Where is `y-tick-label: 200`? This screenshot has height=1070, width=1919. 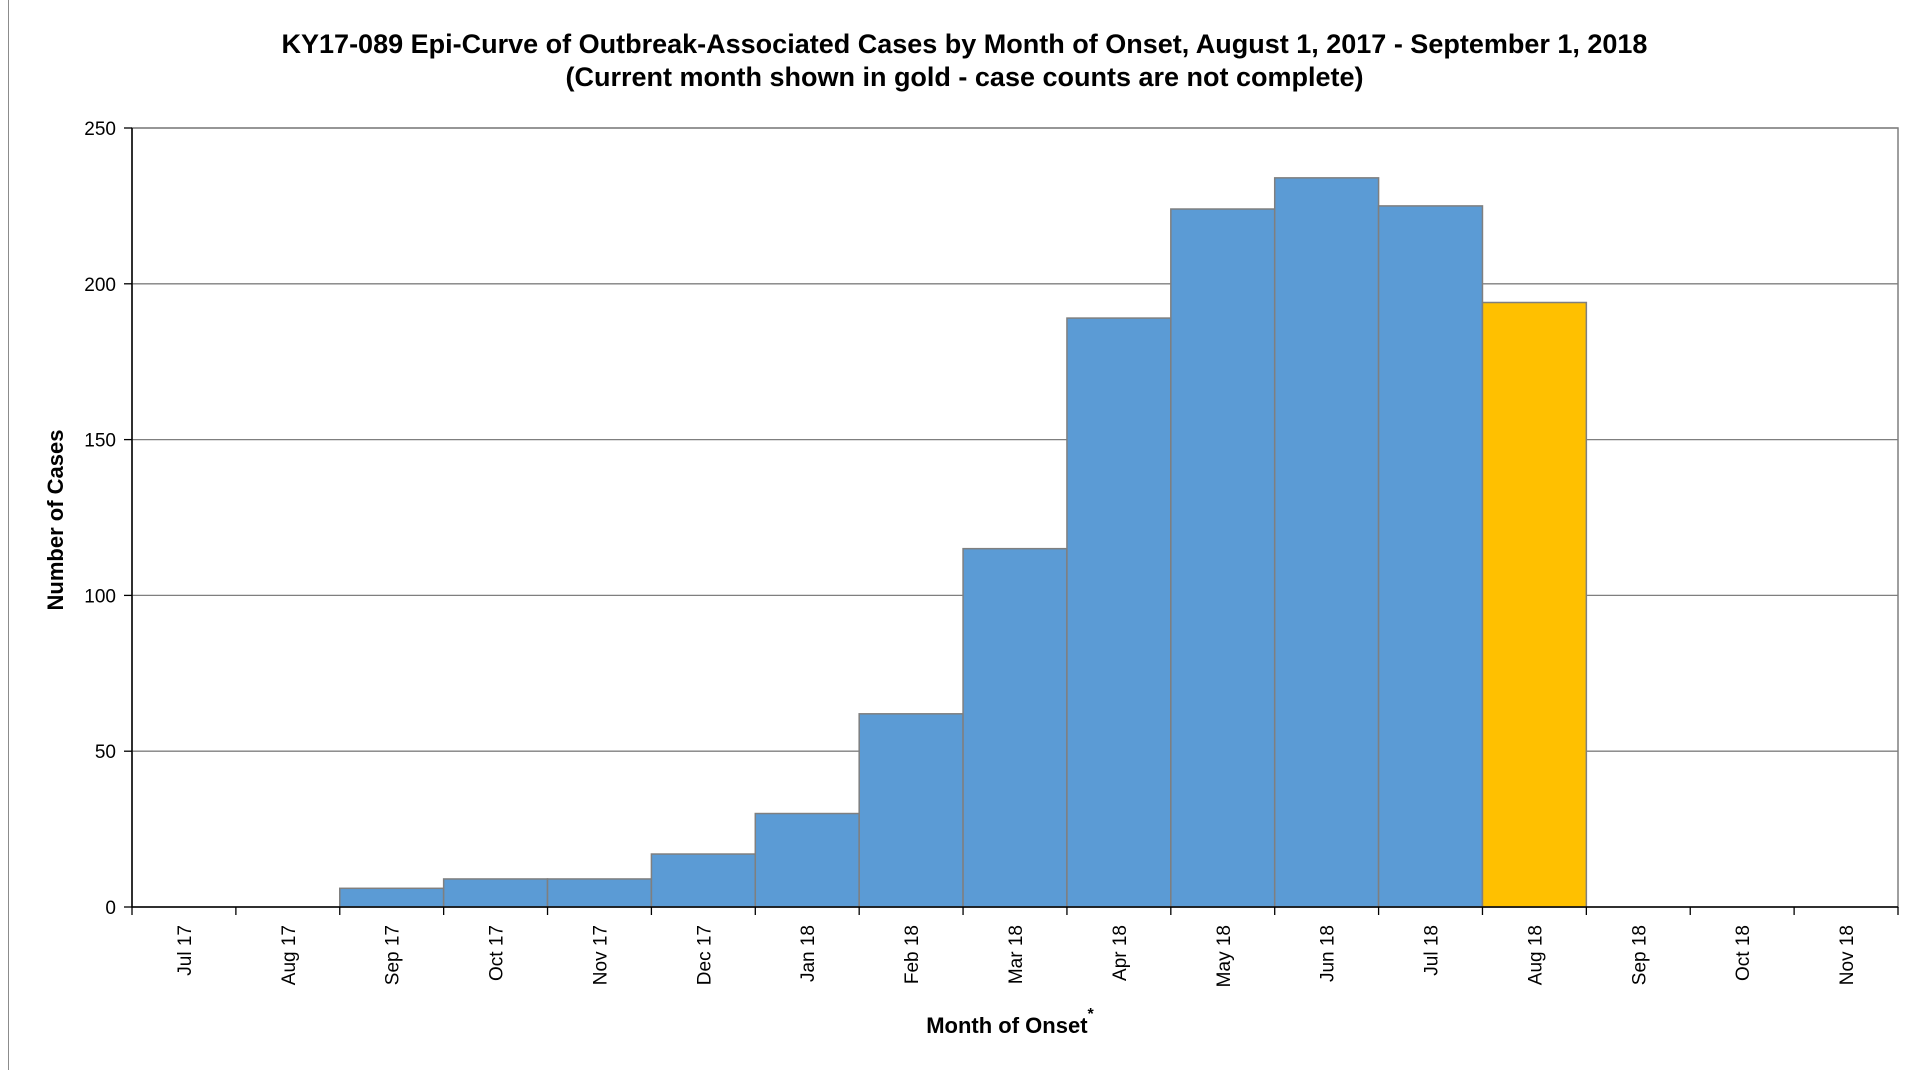 y-tick-label: 200 is located at coordinates (100, 285).